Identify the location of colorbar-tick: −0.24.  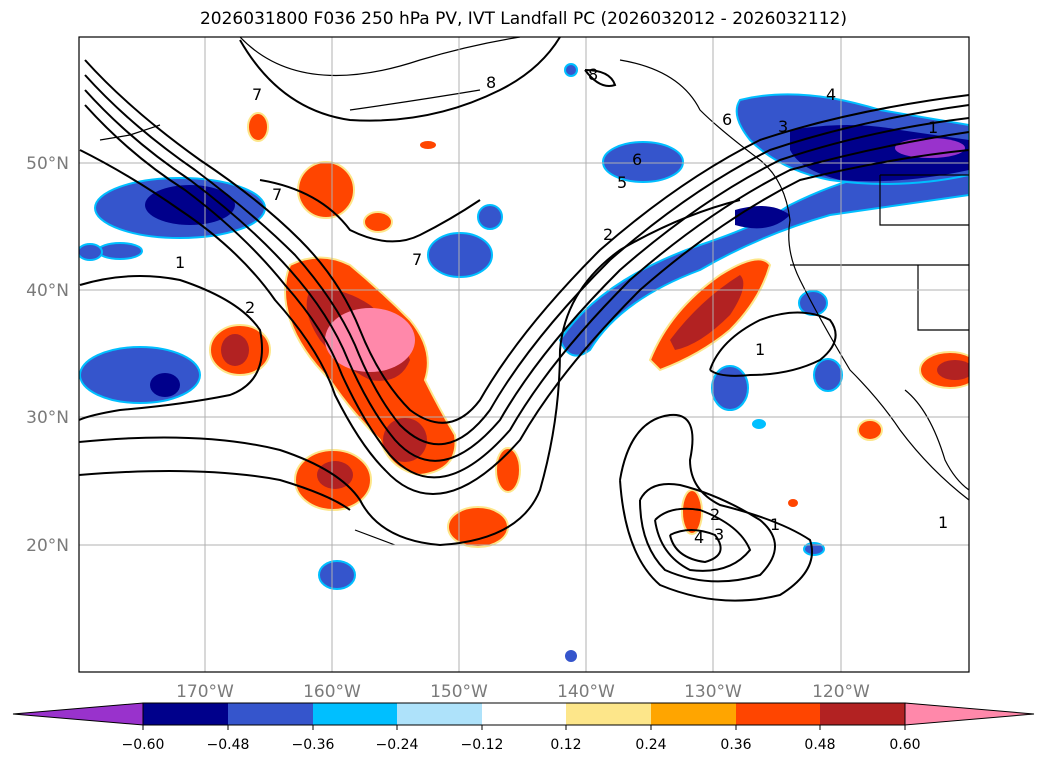
(397, 745).